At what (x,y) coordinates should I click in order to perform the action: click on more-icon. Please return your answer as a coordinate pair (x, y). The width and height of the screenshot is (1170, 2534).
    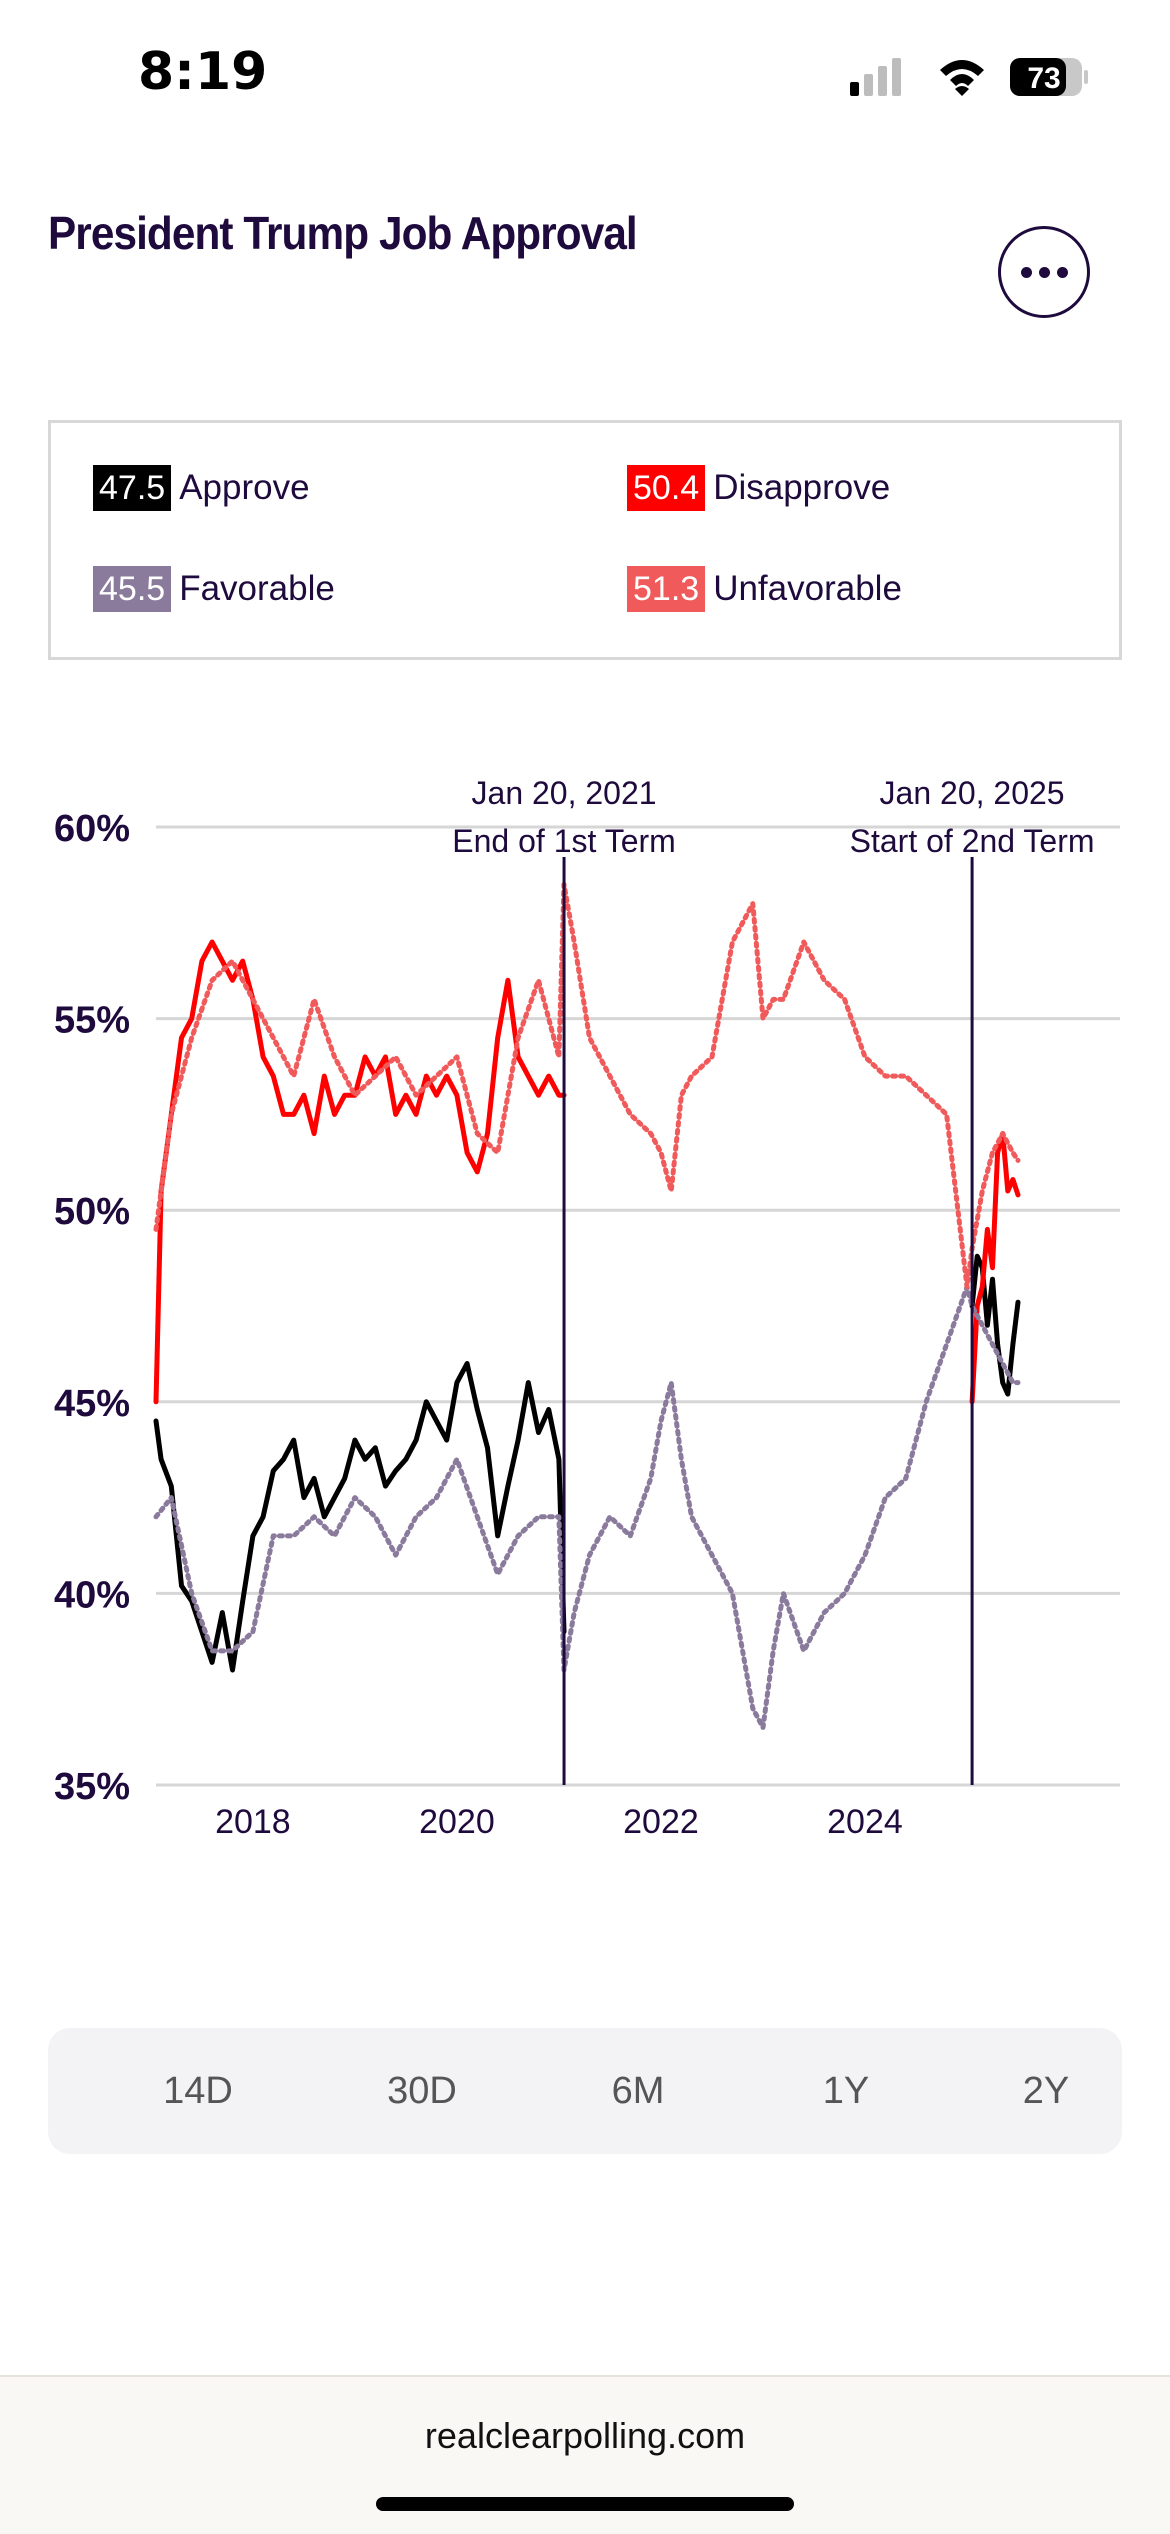
    Looking at the image, I should click on (1044, 272).